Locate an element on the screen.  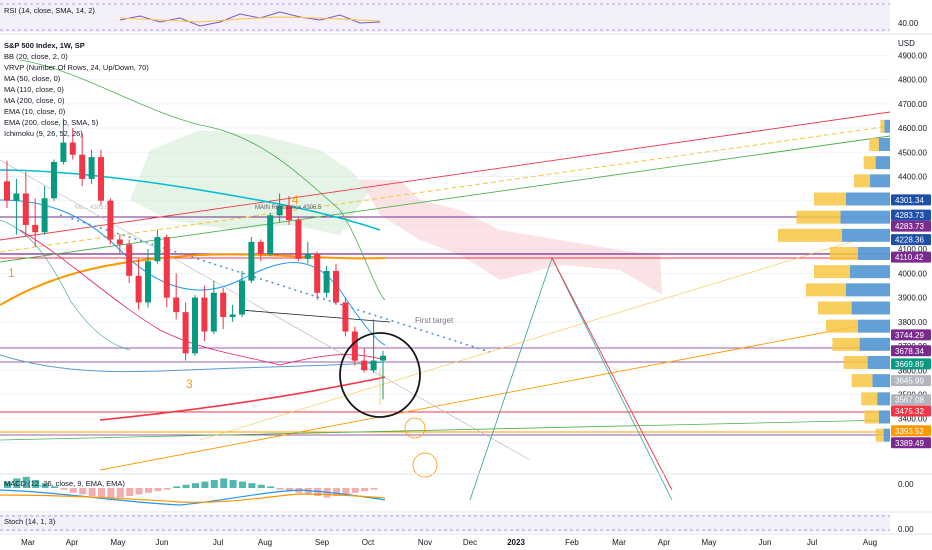
first-target-label: First target is located at coordinates (434, 320).